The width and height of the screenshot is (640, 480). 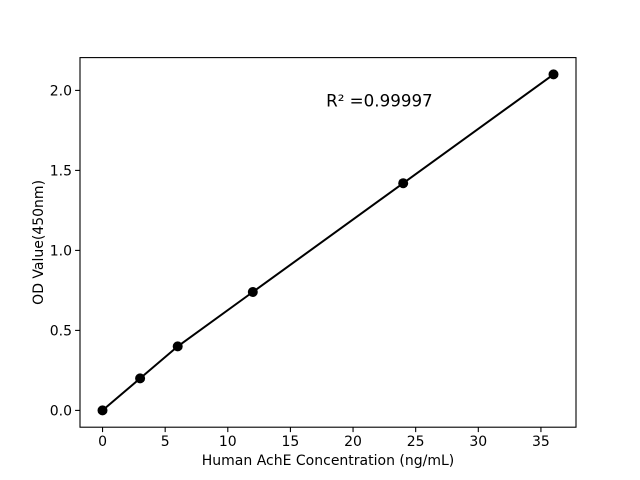 What do you see at coordinates (39, 242) in the screenshot?
I see `y-axis-label: OD Value(450nm)` at bounding box center [39, 242].